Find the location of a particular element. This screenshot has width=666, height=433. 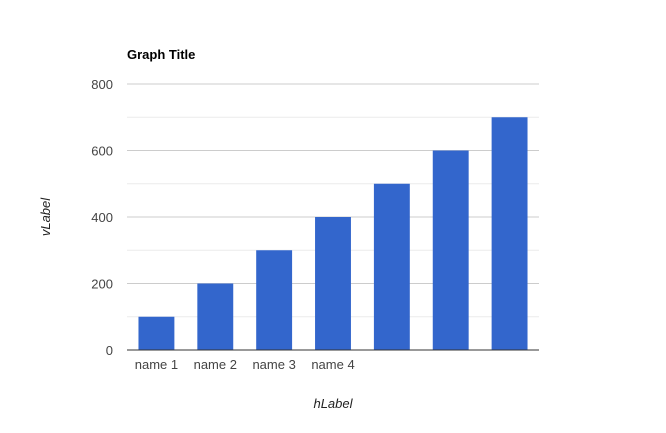

y-tick-label: 800 is located at coordinates (102, 84).